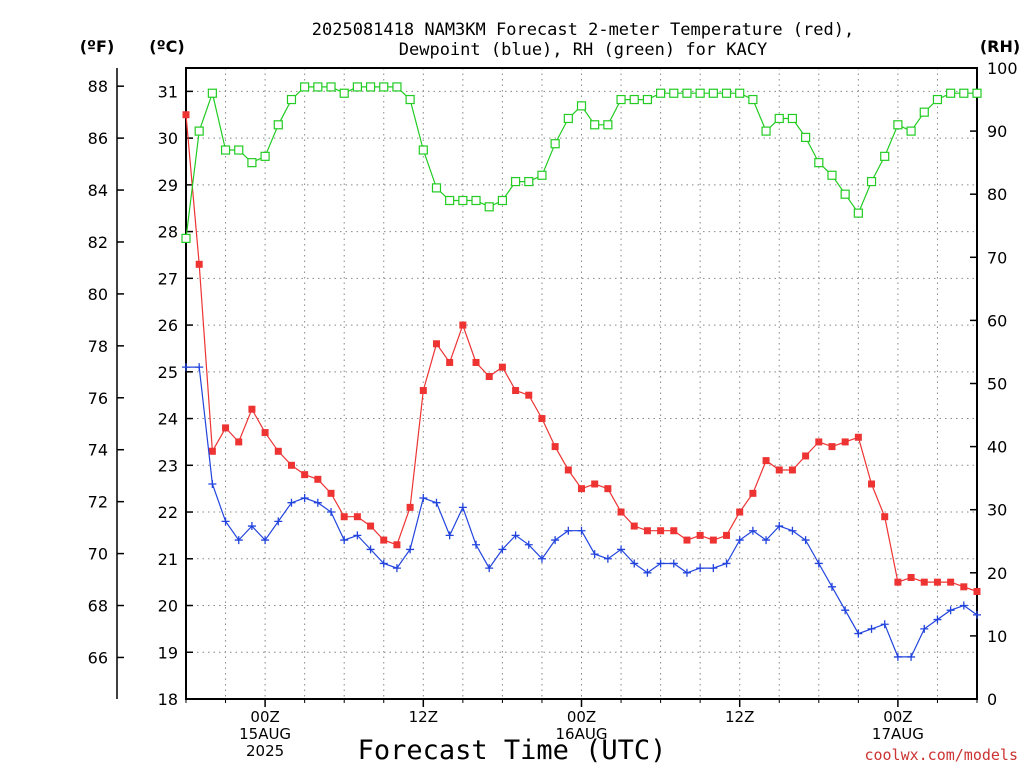  I want to click on celsius-unit-label: (ºC), so click(166, 46).